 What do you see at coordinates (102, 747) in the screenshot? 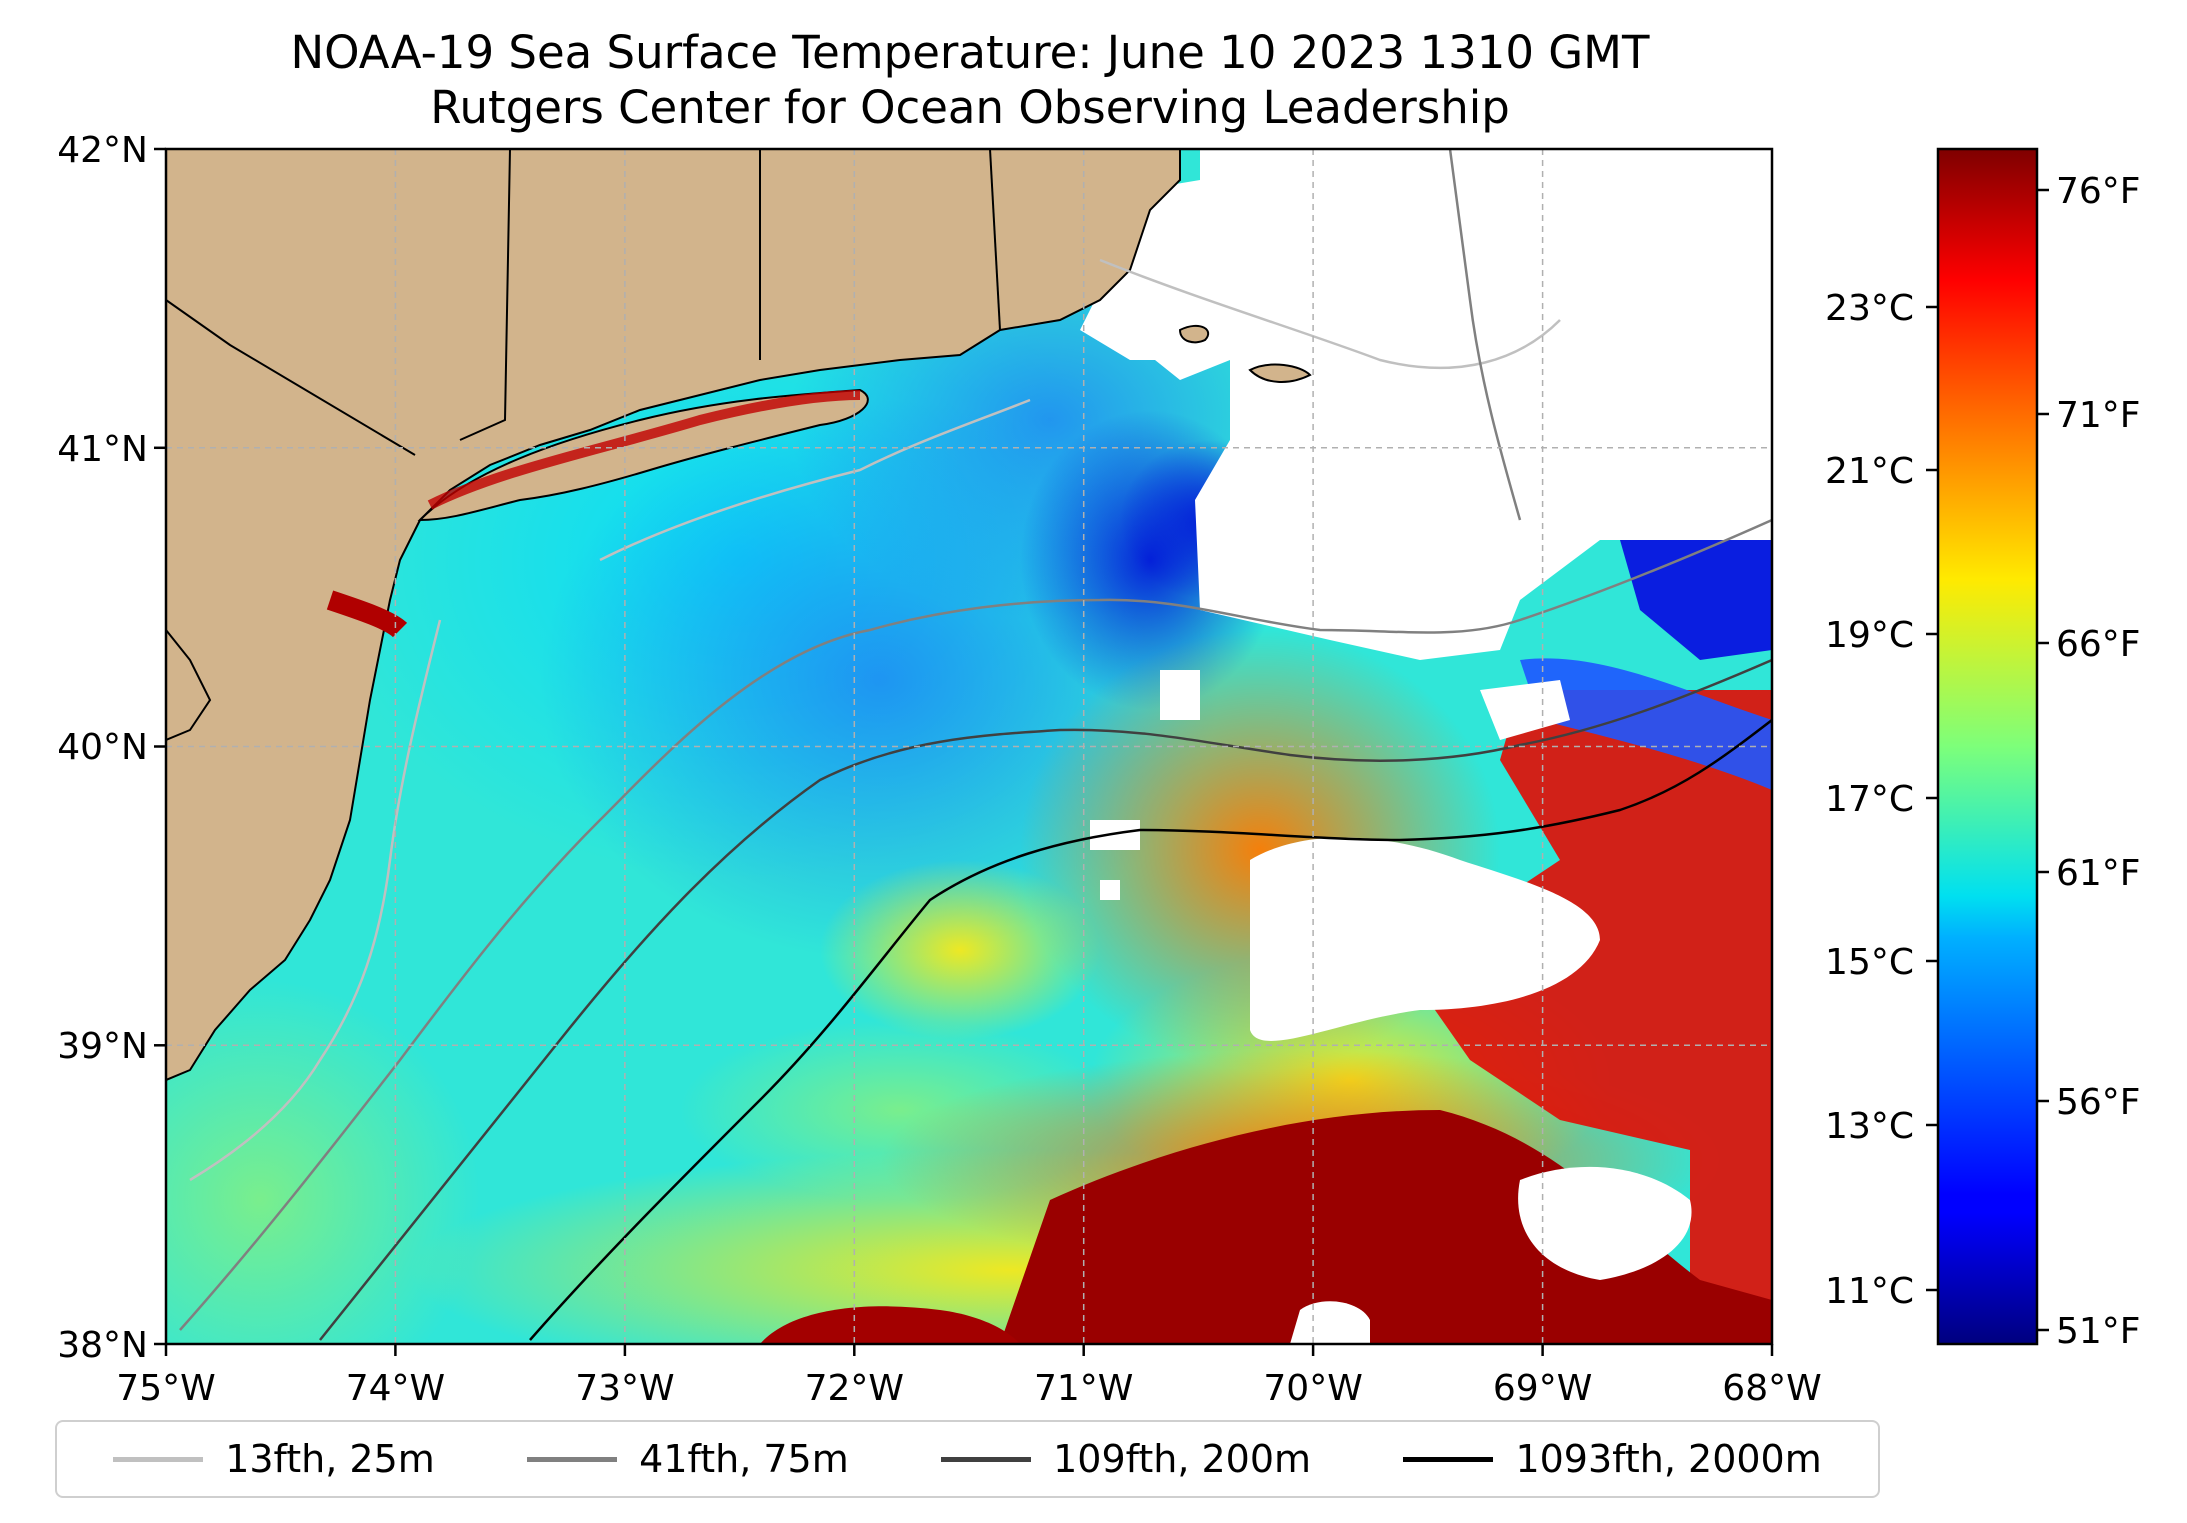
I see `y-tick-label: 40°N` at bounding box center [102, 747].